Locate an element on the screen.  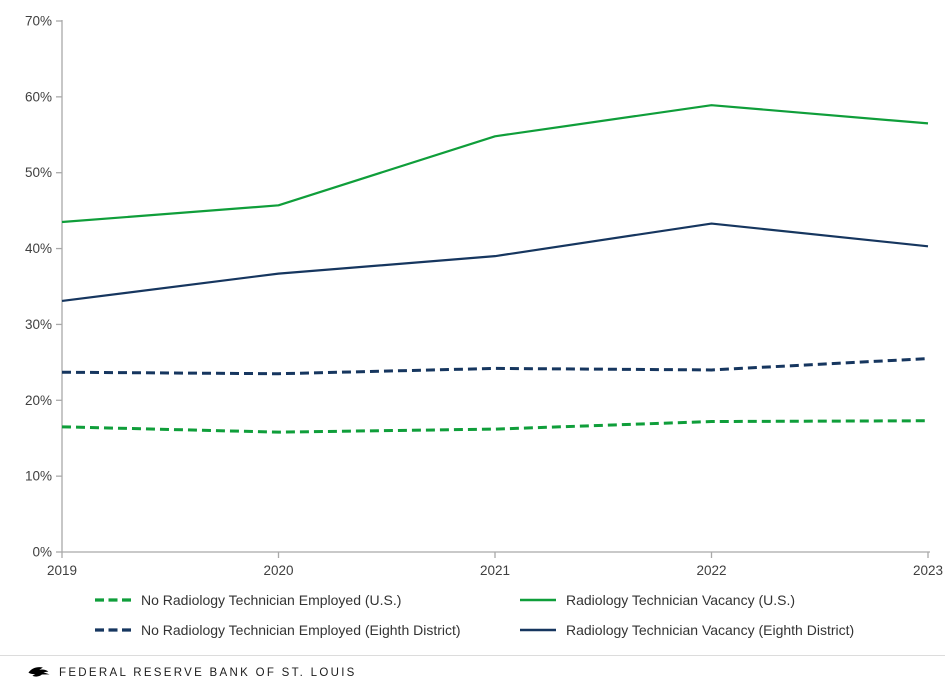
y-axis-tick-label: 70% is located at coordinates (38, 21).